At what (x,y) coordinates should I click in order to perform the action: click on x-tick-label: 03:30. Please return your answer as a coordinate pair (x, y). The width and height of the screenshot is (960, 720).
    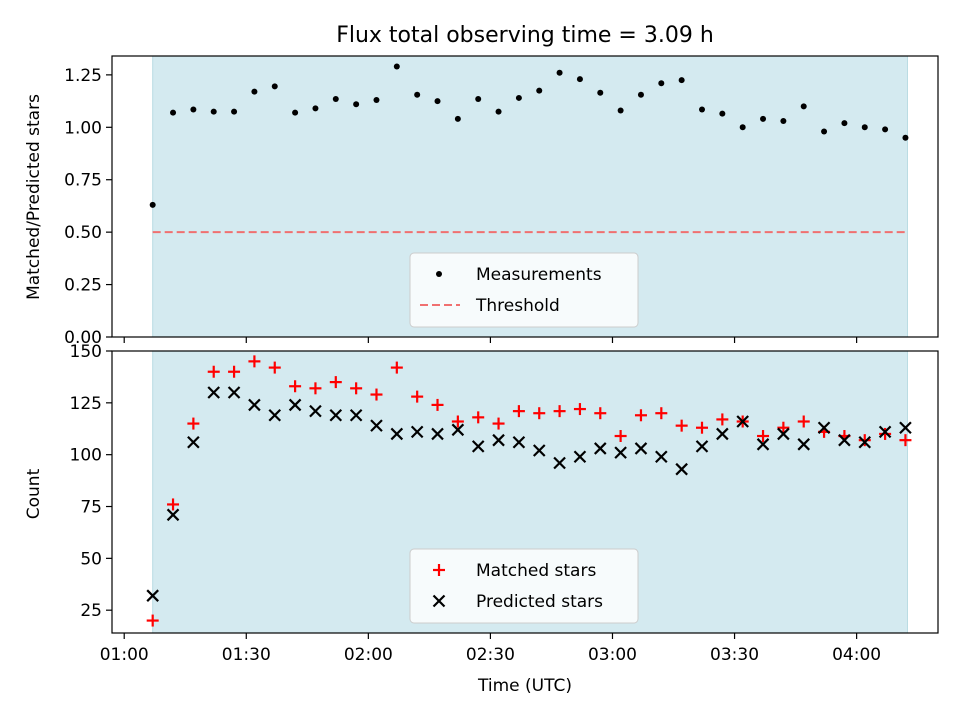
    Looking at the image, I should click on (734, 655).